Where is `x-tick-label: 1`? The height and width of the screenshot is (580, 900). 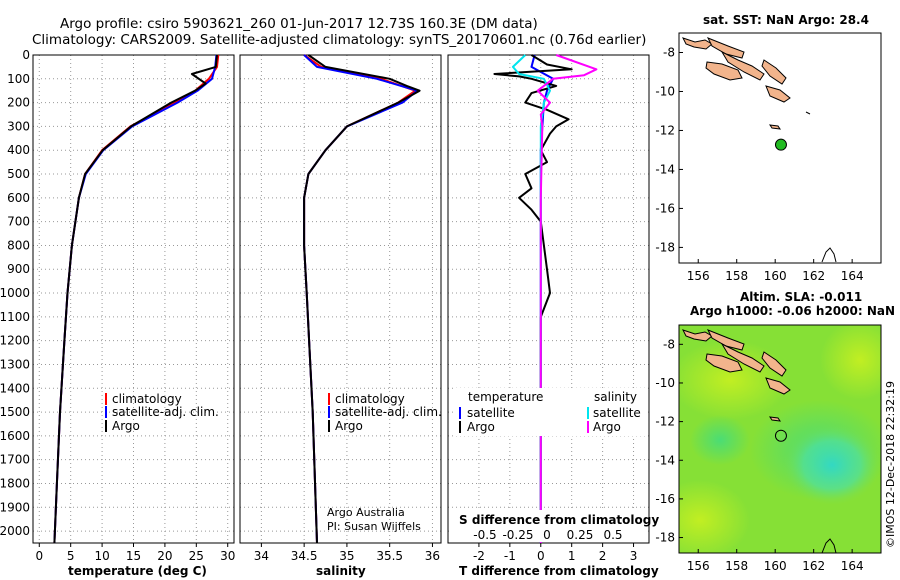
x-tick-label: 1 is located at coordinates (572, 556).